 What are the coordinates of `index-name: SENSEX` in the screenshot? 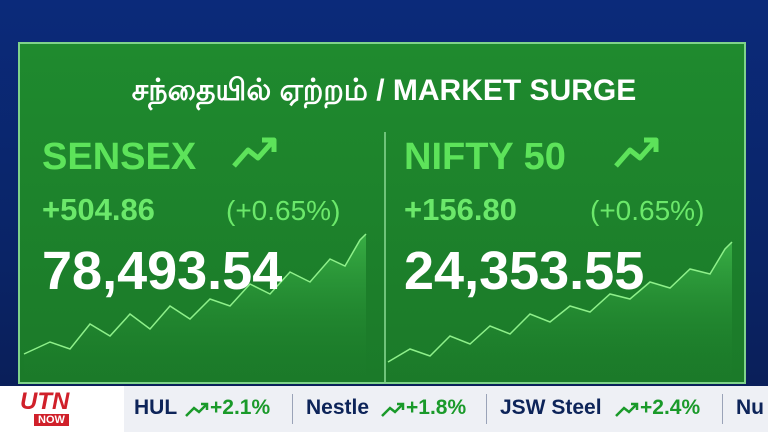 It's located at (119, 157).